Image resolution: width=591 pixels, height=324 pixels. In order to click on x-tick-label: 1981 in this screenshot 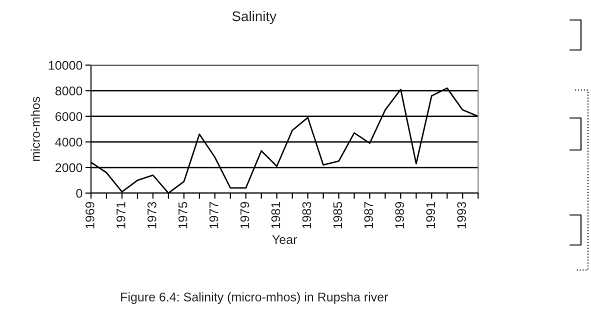, I will do `click(275, 215)`.